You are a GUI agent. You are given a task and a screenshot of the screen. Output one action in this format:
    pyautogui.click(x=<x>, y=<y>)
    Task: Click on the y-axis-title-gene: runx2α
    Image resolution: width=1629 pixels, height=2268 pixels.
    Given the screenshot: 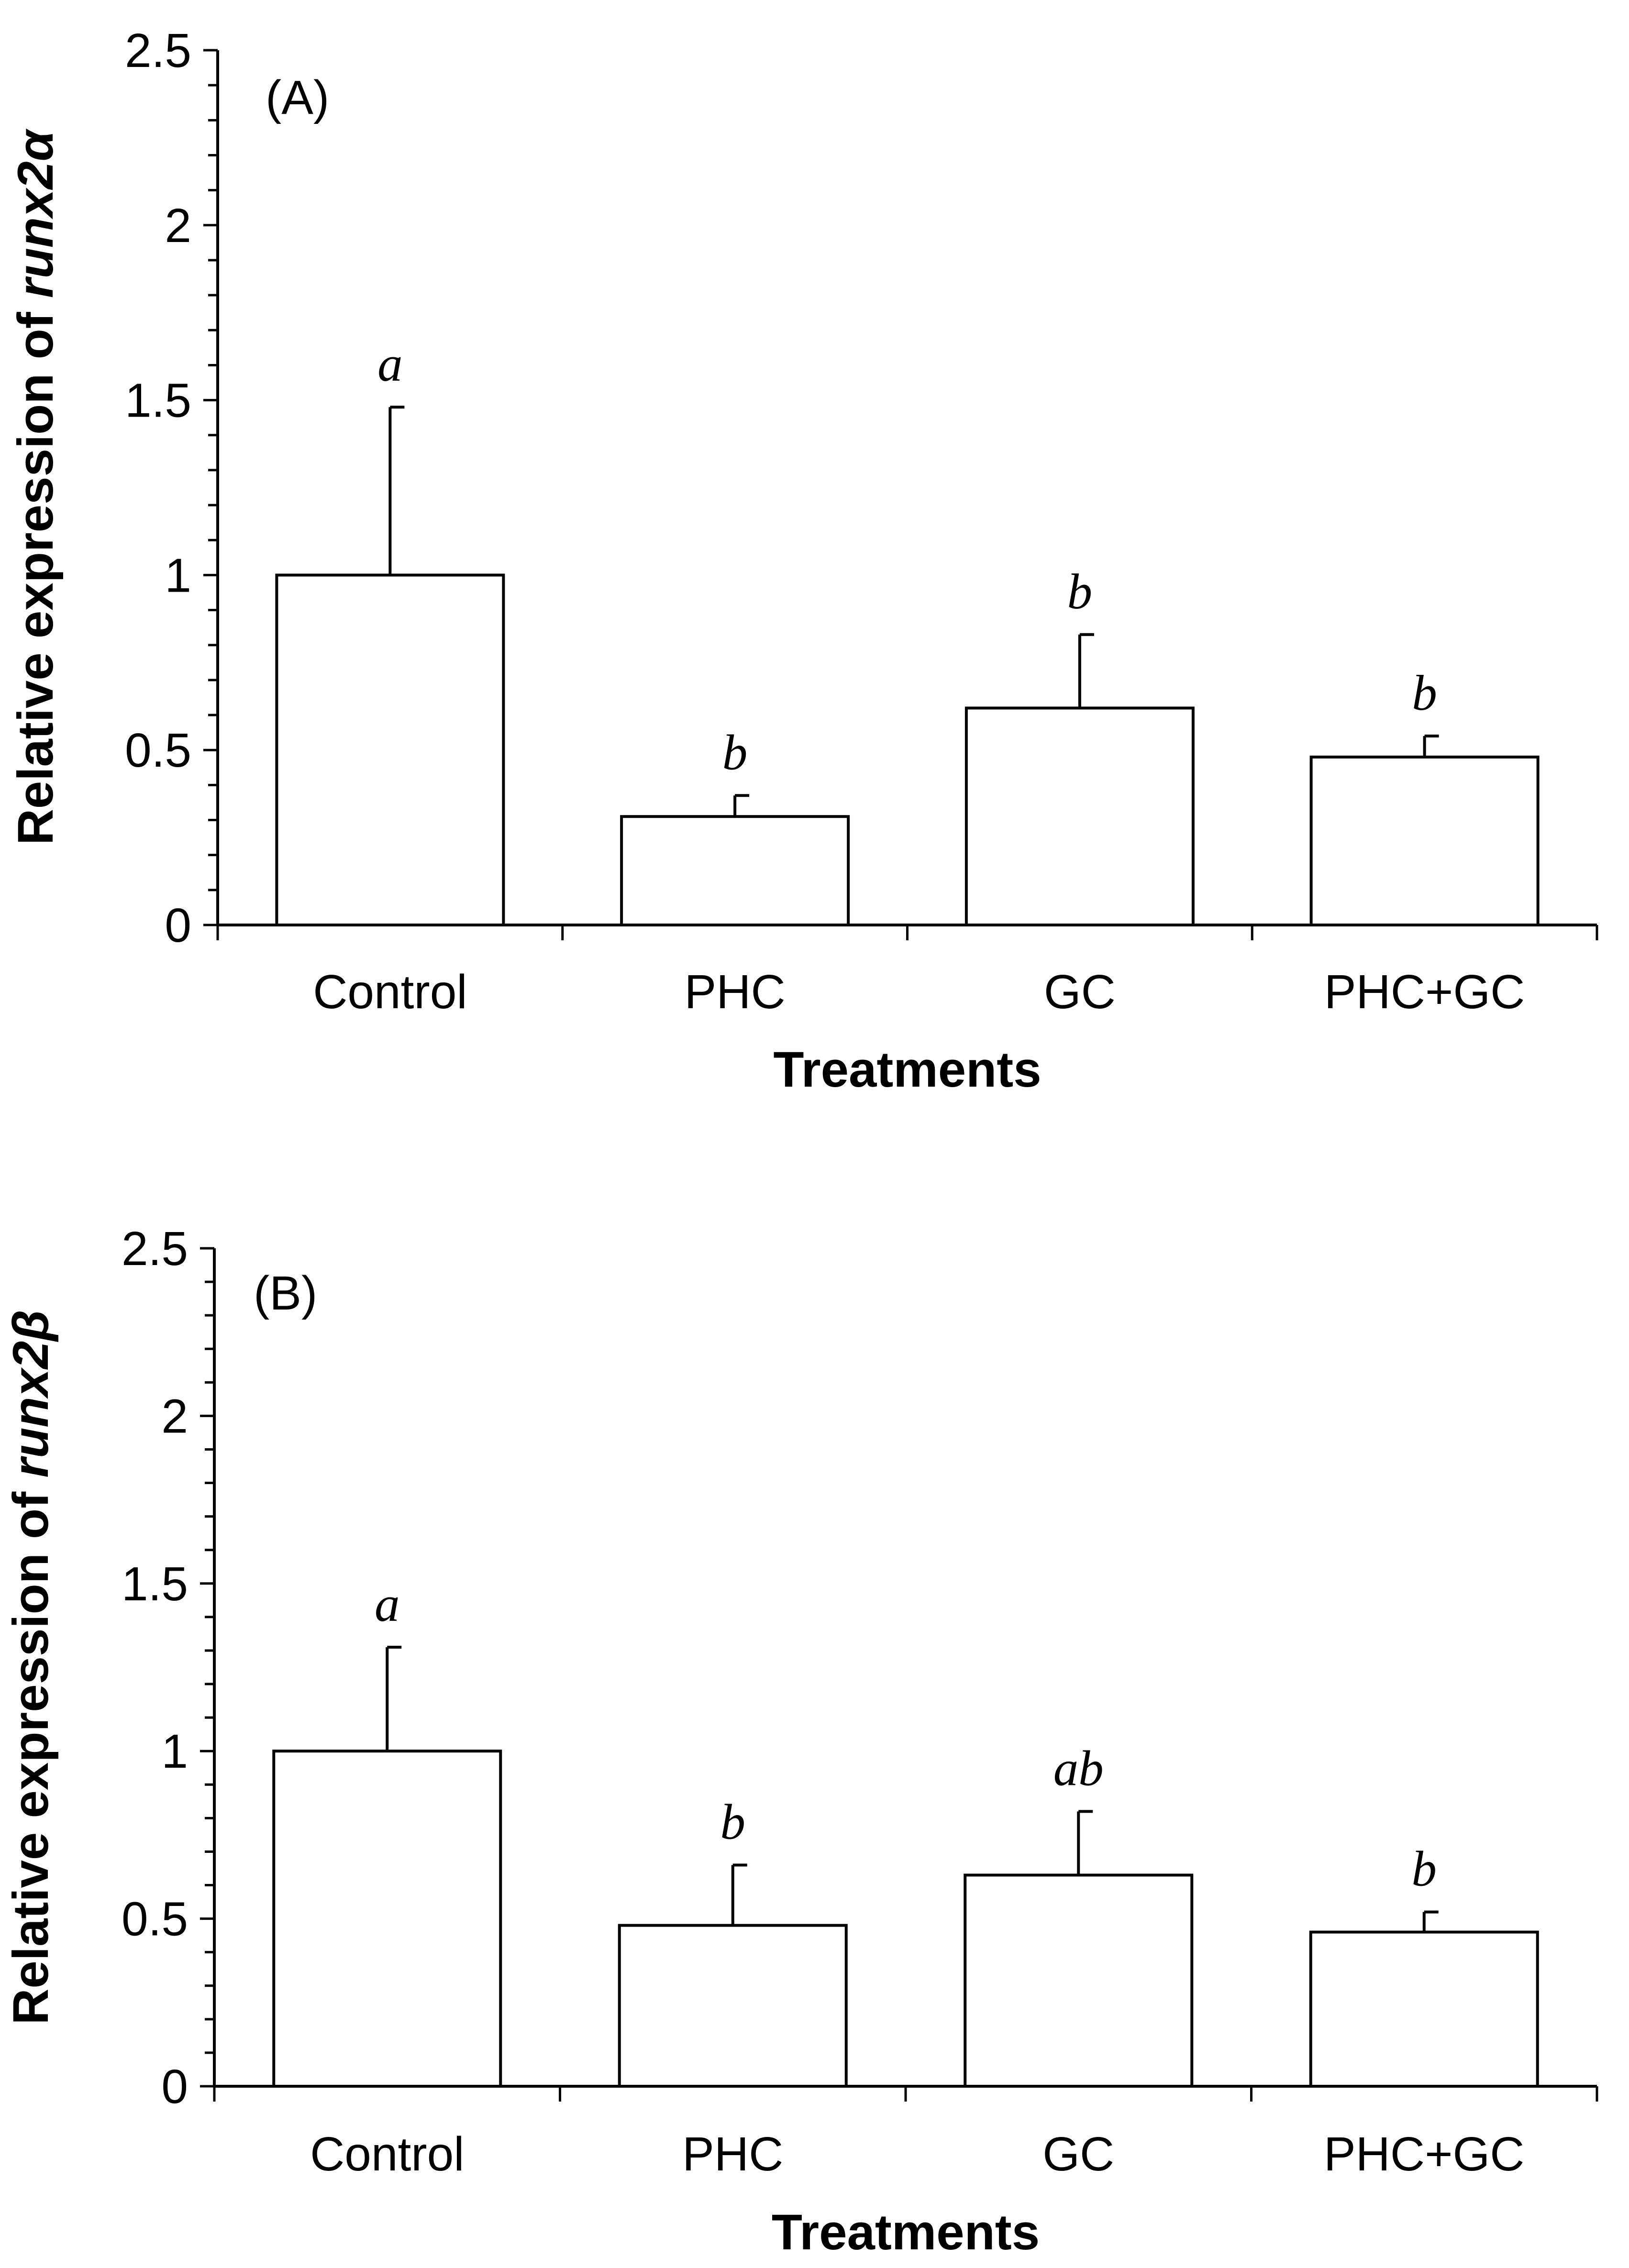 What is the action you would take?
    pyautogui.click(x=36, y=213)
    